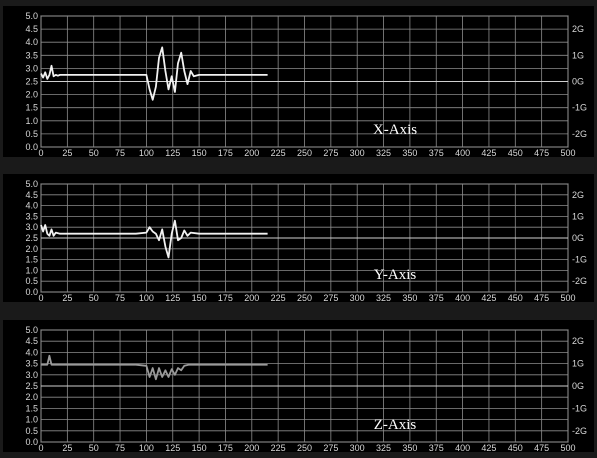  What do you see at coordinates (278, 298) in the screenshot?
I see `x-tick-label: 225` at bounding box center [278, 298].